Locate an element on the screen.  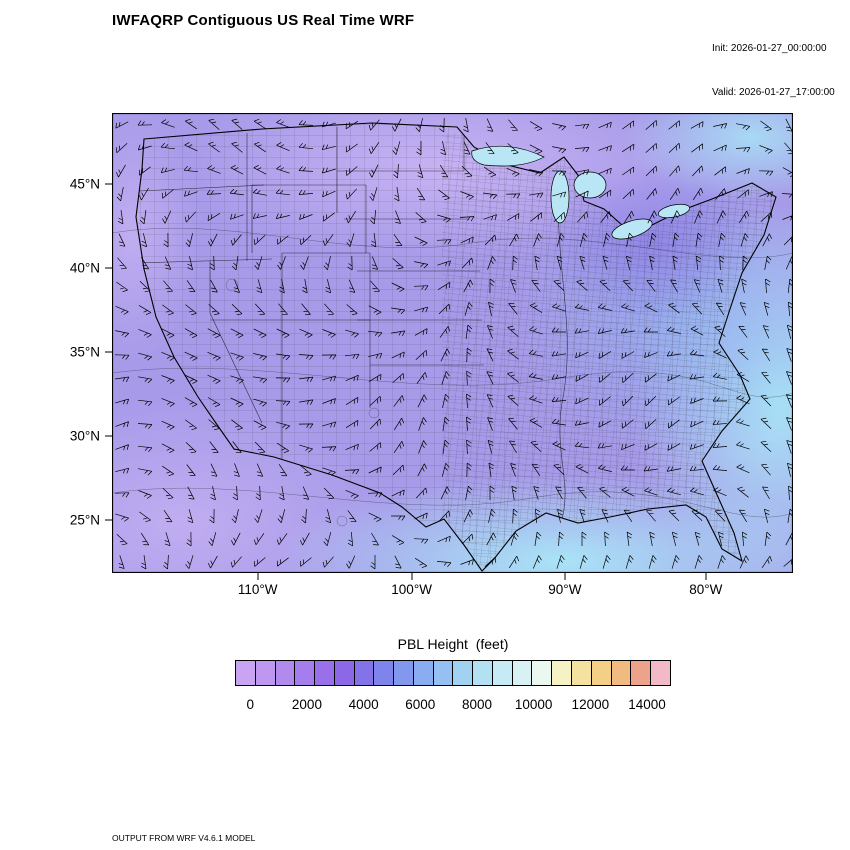
plot-title: IWFAQRP Contiguous US Real Time WRF is located at coordinates (263, 20).